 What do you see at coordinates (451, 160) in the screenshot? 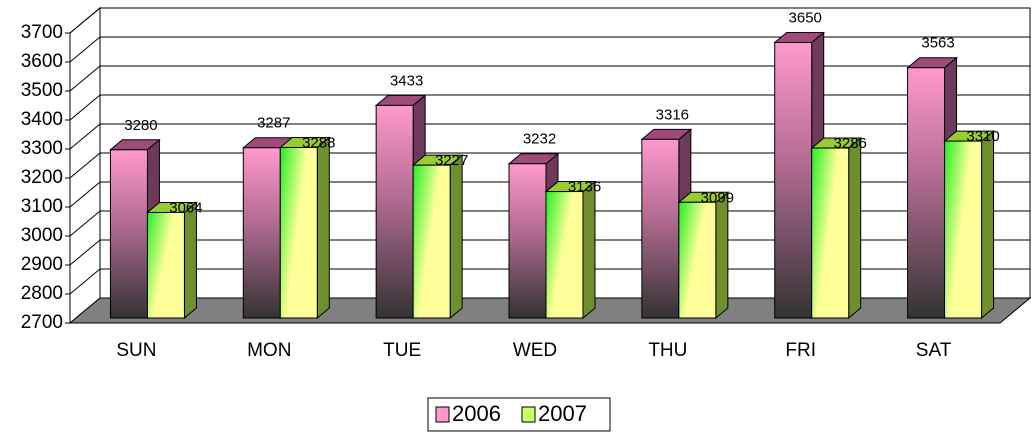
I see `value-label: 3227` at bounding box center [451, 160].